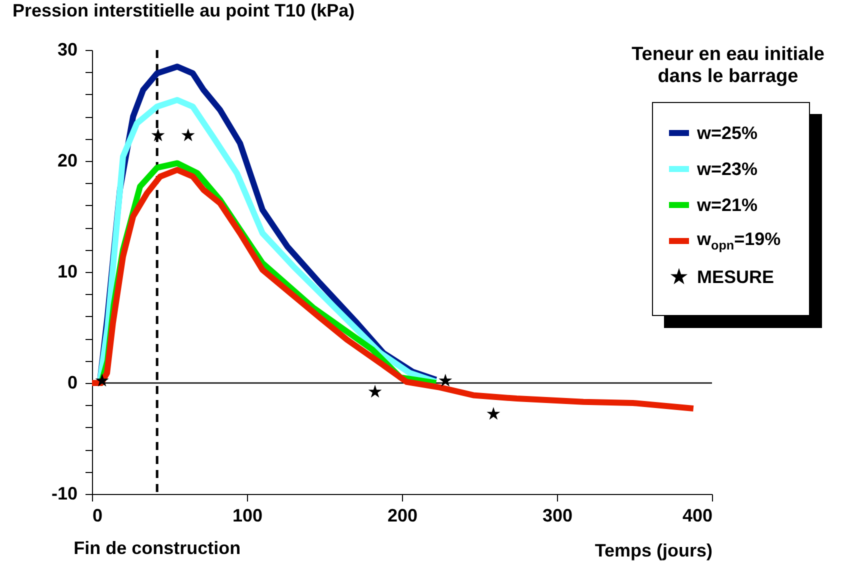 The height and width of the screenshot is (561, 848). What do you see at coordinates (557, 516) in the screenshot?
I see `x-tick-label: 300` at bounding box center [557, 516].